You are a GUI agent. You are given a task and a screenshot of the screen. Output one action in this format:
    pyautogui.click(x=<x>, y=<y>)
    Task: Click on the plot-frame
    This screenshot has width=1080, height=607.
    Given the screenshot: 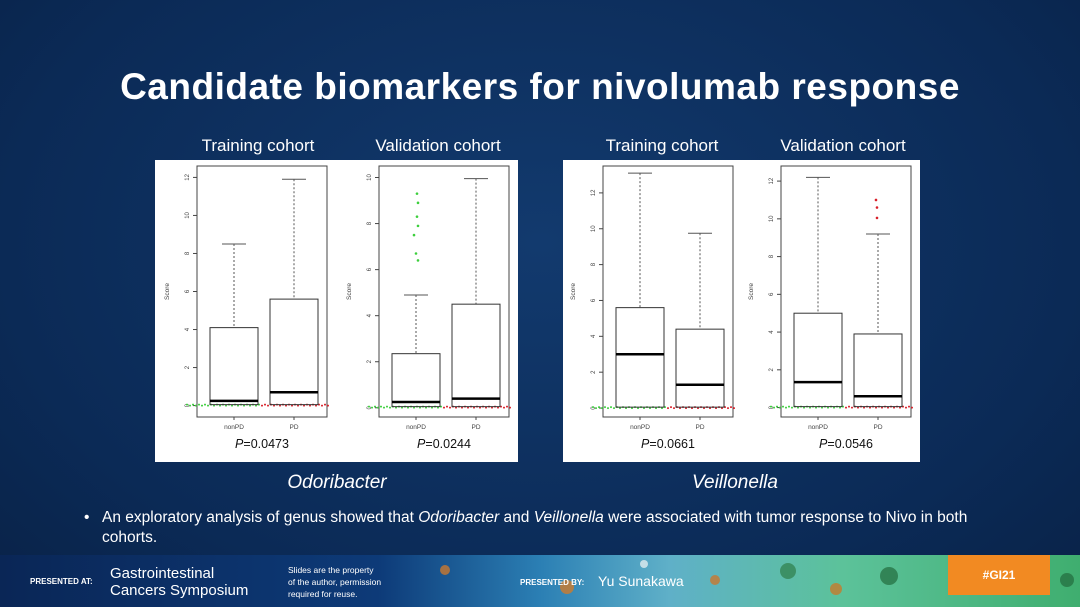 What is the action you would take?
    pyautogui.click(x=444, y=291)
    